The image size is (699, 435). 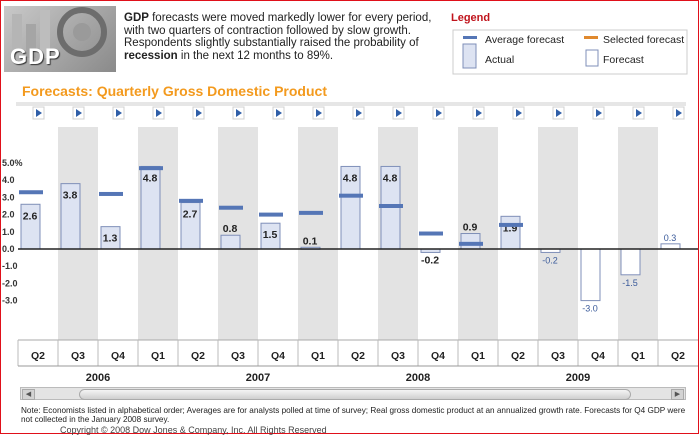 I want to click on data-label: 2.6, so click(x=30, y=216).